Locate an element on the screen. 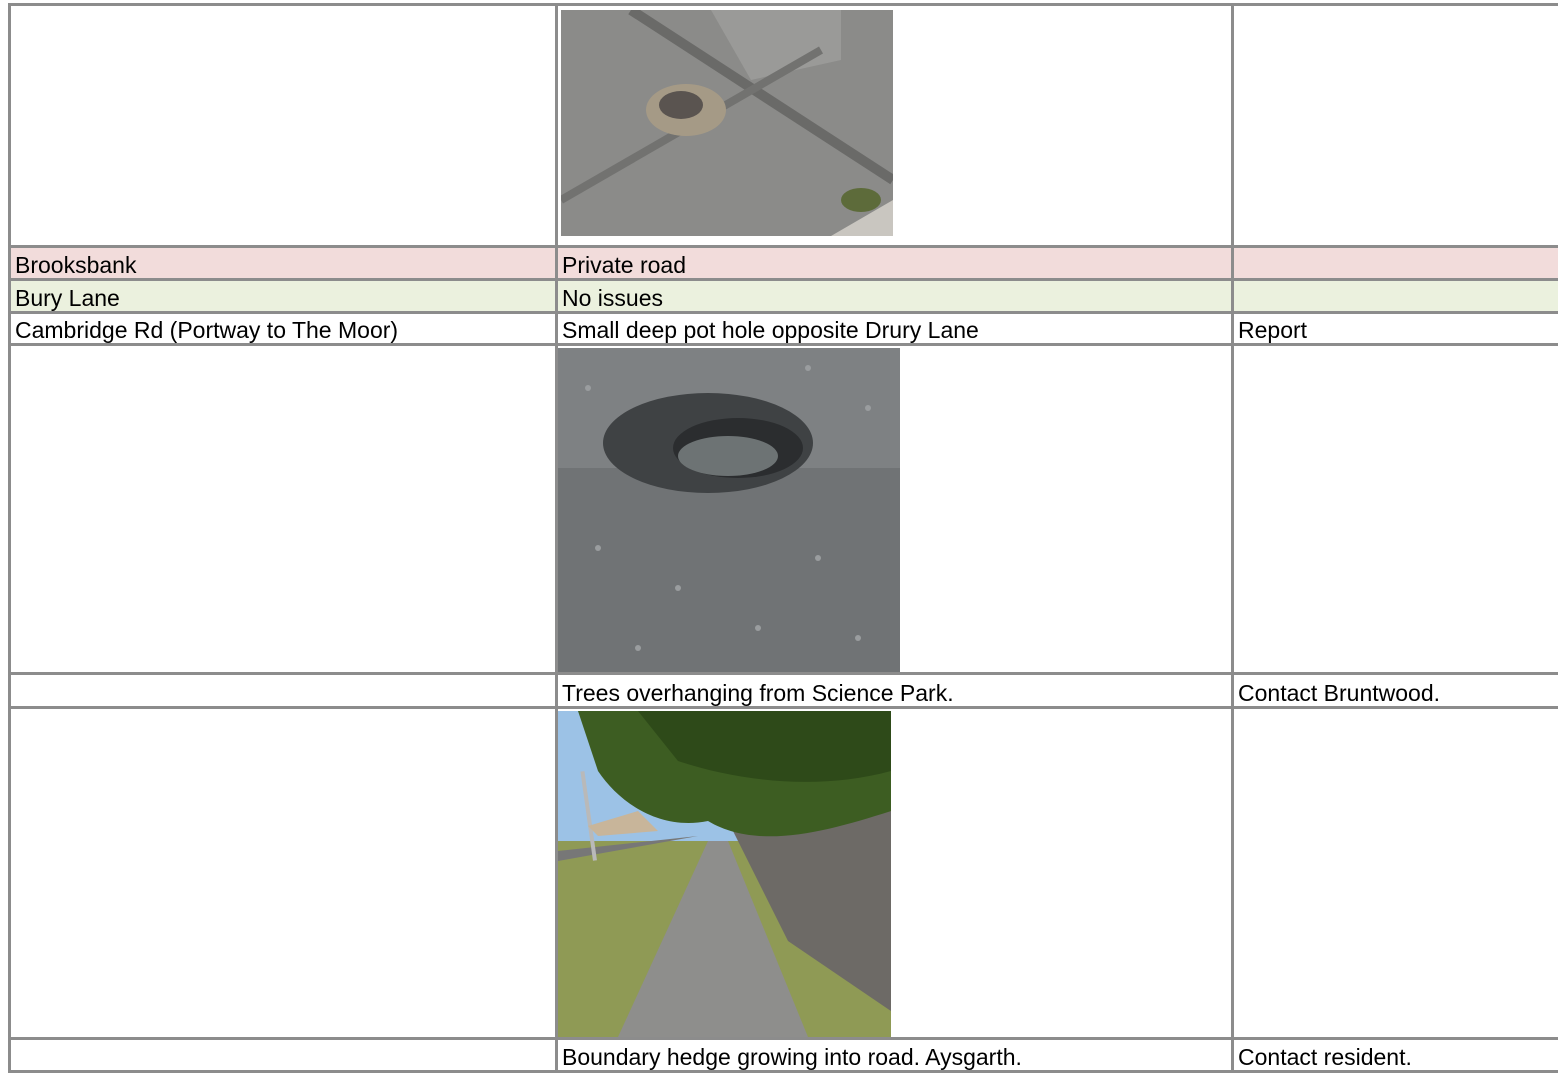 The height and width of the screenshot is (1073, 1558). cell: Small deep pot hole opposite Drury Lane is located at coordinates (895, 329).